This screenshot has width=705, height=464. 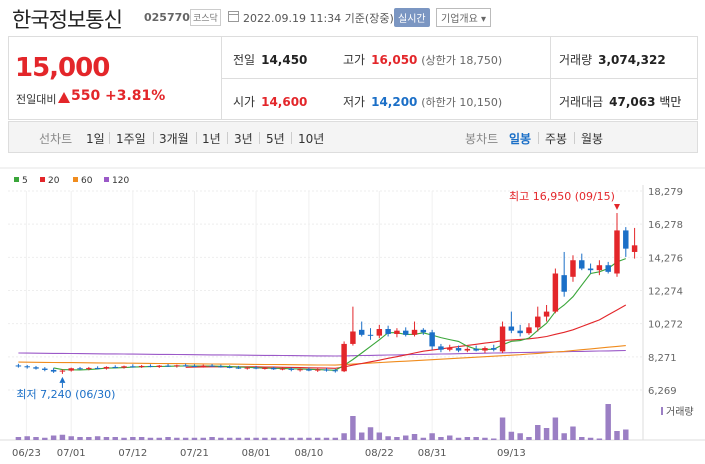 I want to click on realtime-button: 실시간, so click(x=412, y=17).